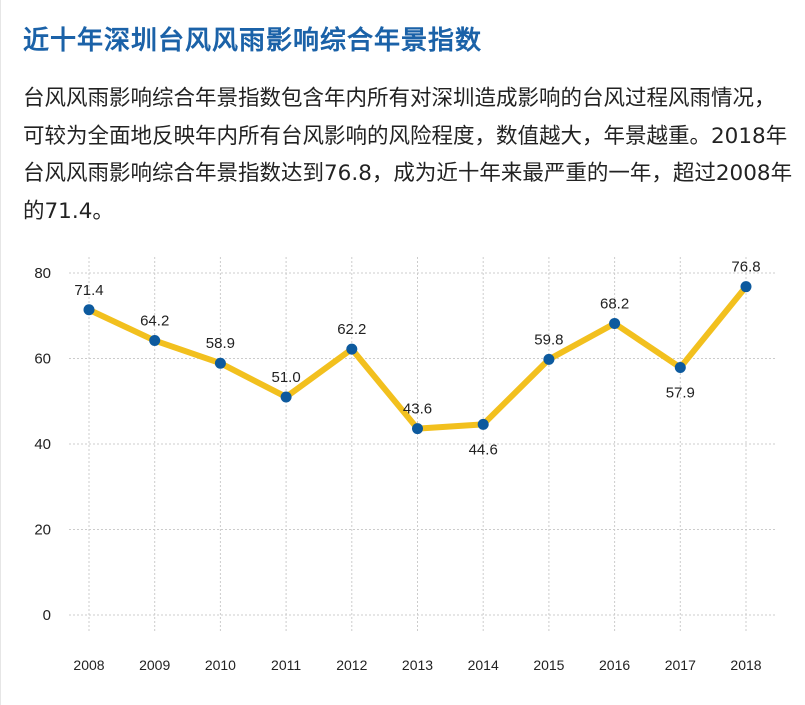 Image resolution: width=805 pixels, height=705 pixels. What do you see at coordinates (417, 665) in the screenshot?
I see `x-tick-label: 2013` at bounding box center [417, 665].